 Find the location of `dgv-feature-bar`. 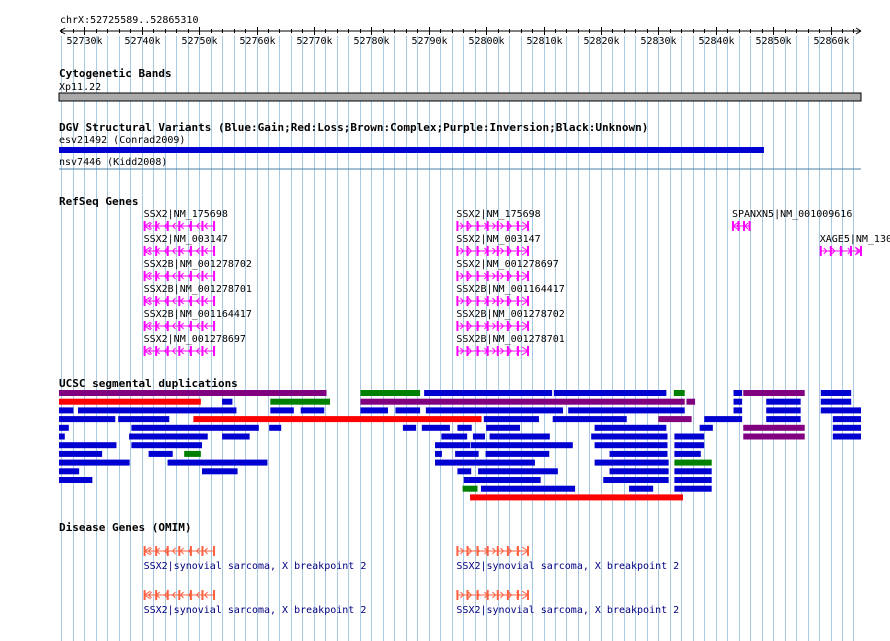

dgv-feature-bar is located at coordinates (411, 150).